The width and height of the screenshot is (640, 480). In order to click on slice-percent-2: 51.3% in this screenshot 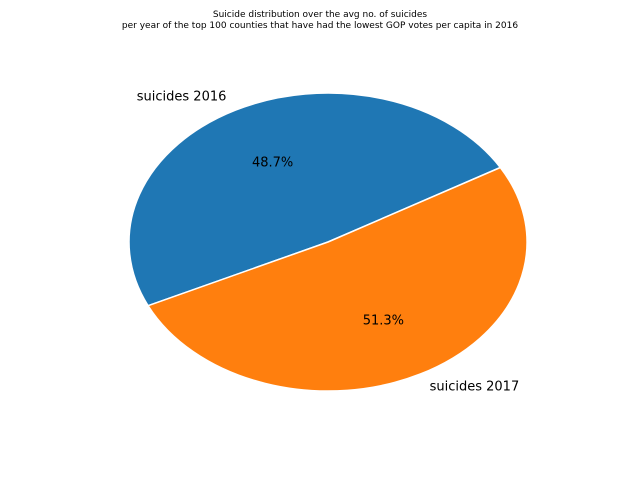, I will do `click(383, 321)`.